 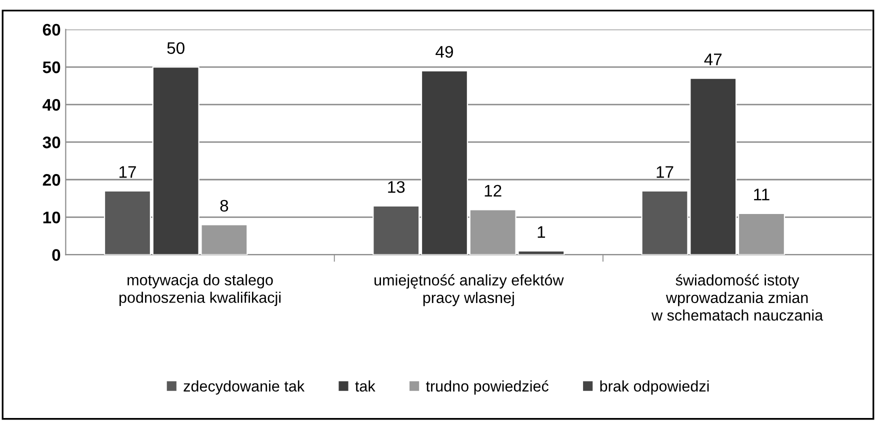 What do you see at coordinates (444, 52) in the screenshot?
I see `data-label: 49` at bounding box center [444, 52].